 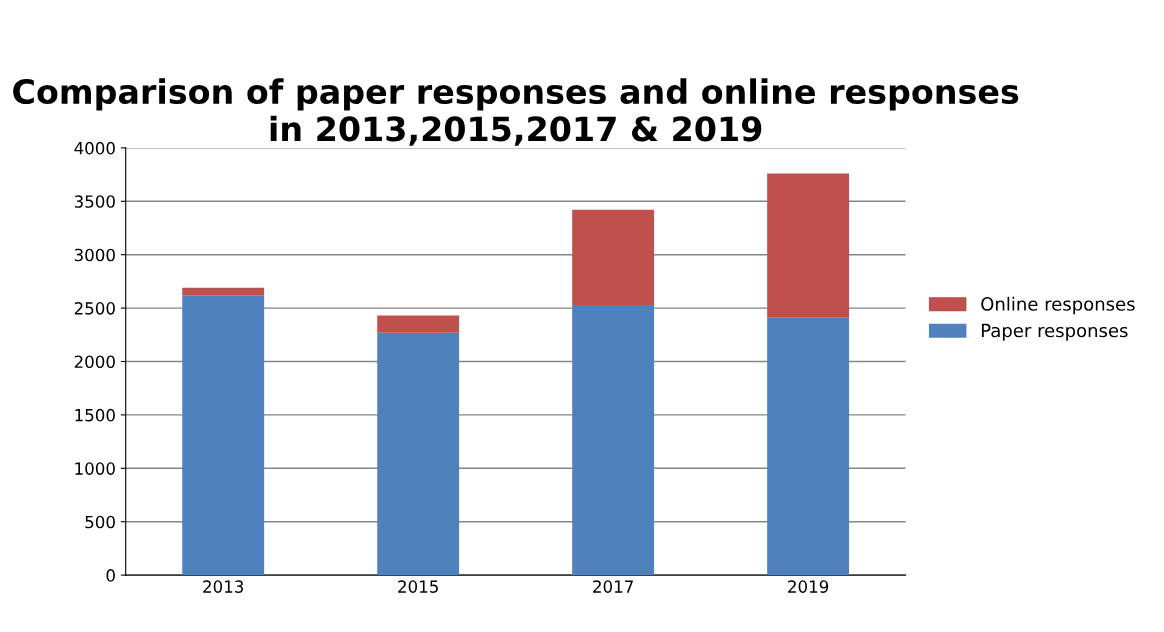 I want to click on x-tick-label: 2013, so click(x=223, y=586).